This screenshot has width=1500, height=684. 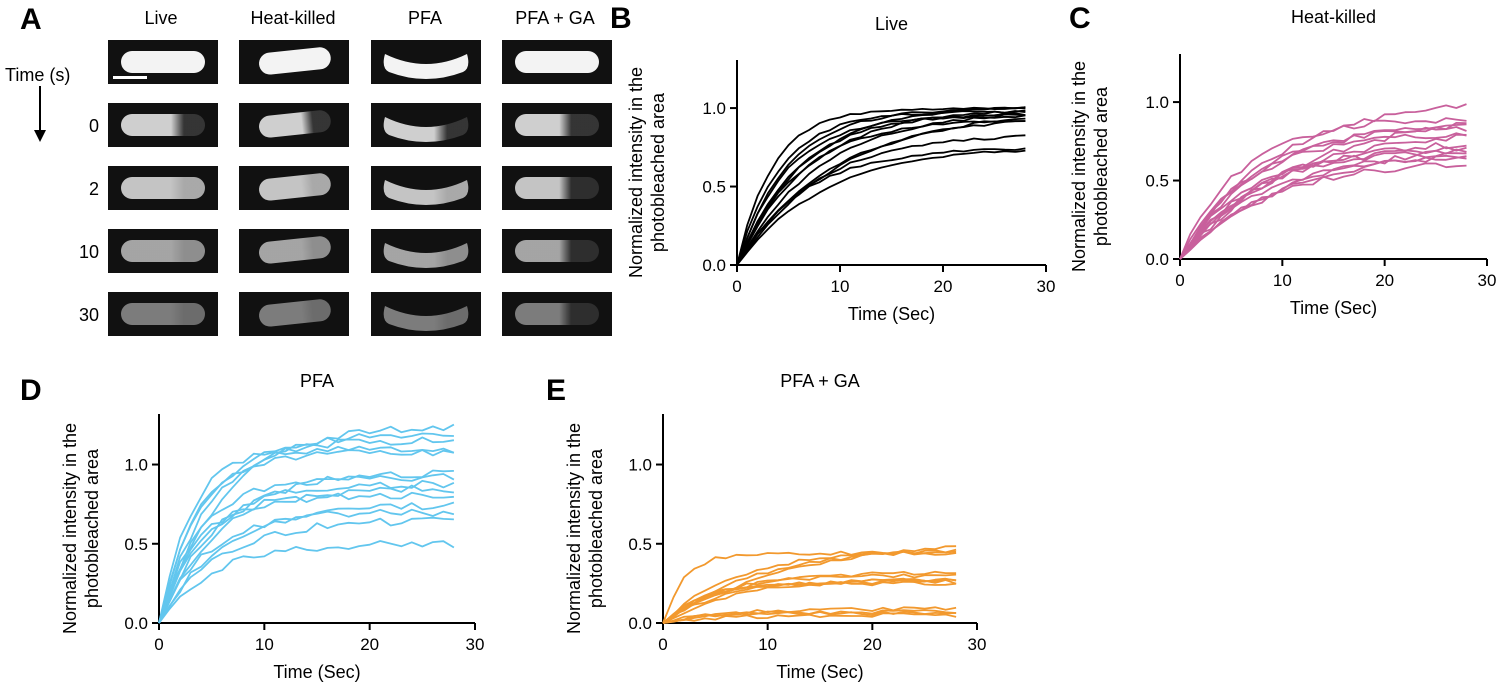 What do you see at coordinates (369, 644) in the screenshot?
I see `x-tick-label: 20` at bounding box center [369, 644].